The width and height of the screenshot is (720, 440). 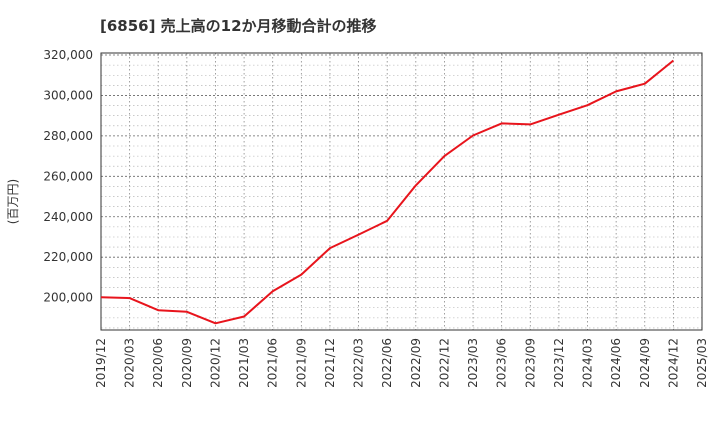 What do you see at coordinates (68, 298) in the screenshot?
I see `y-tick-label: 200,000` at bounding box center [68, 298].